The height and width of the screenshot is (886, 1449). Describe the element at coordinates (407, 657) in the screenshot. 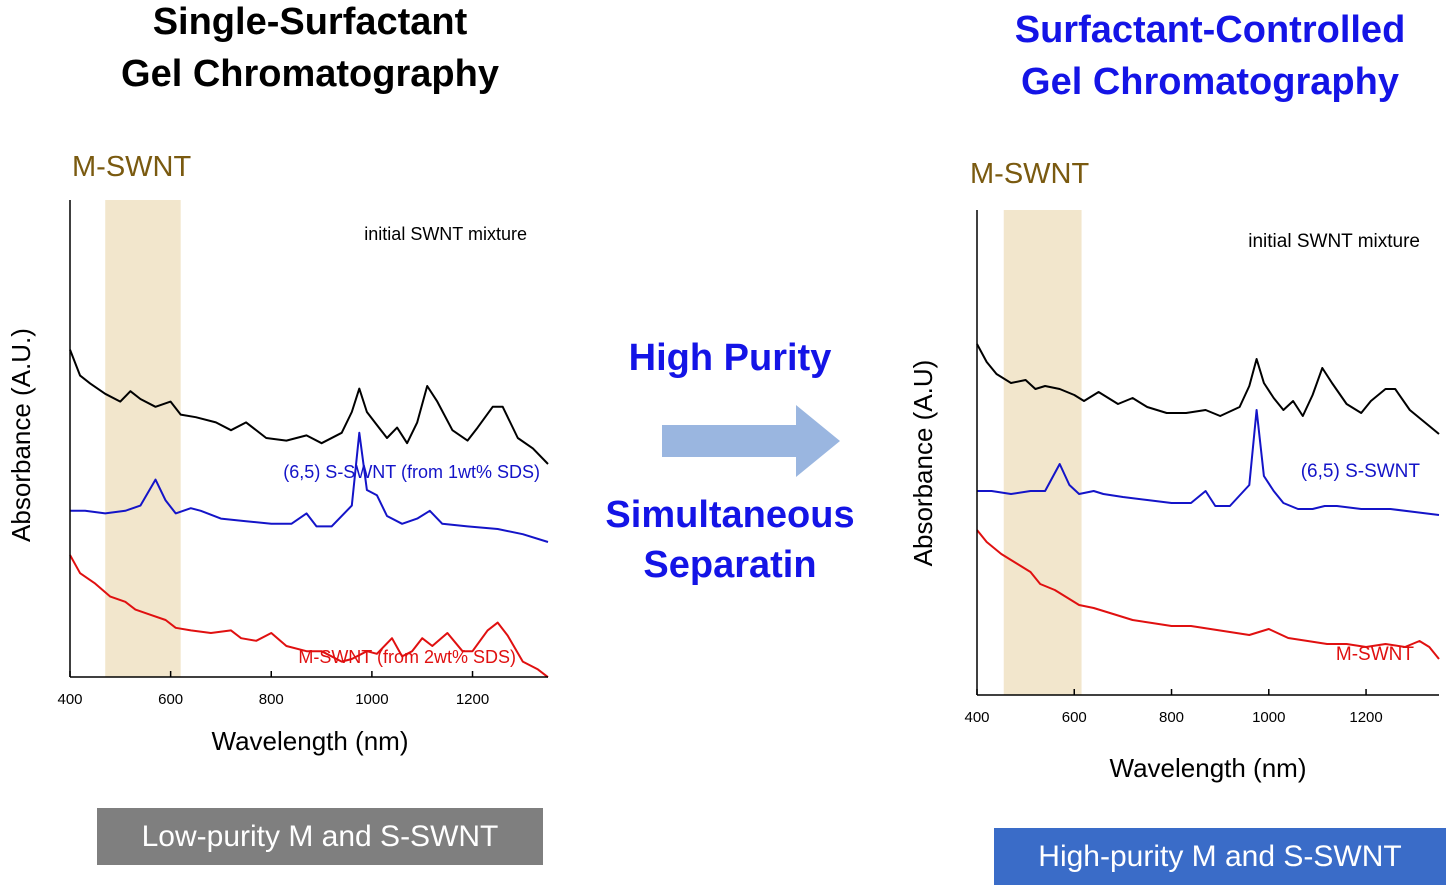

I see `series-label-m-swnt: M-SWNT (from 2wt% SDS)` at that location.